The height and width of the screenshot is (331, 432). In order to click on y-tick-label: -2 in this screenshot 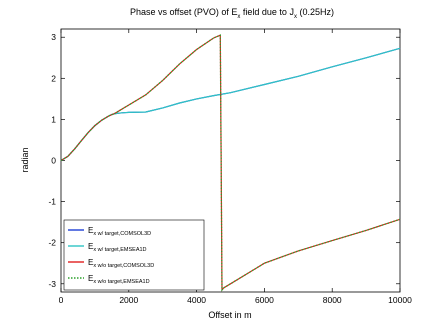, I will do `click(52, 243)`.